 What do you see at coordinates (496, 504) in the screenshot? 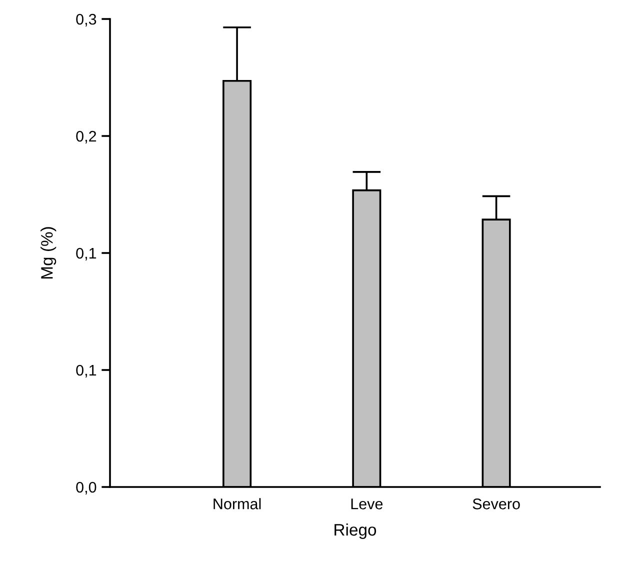
I see `x-tick-label: Severo` at bounding box center [496, 504].